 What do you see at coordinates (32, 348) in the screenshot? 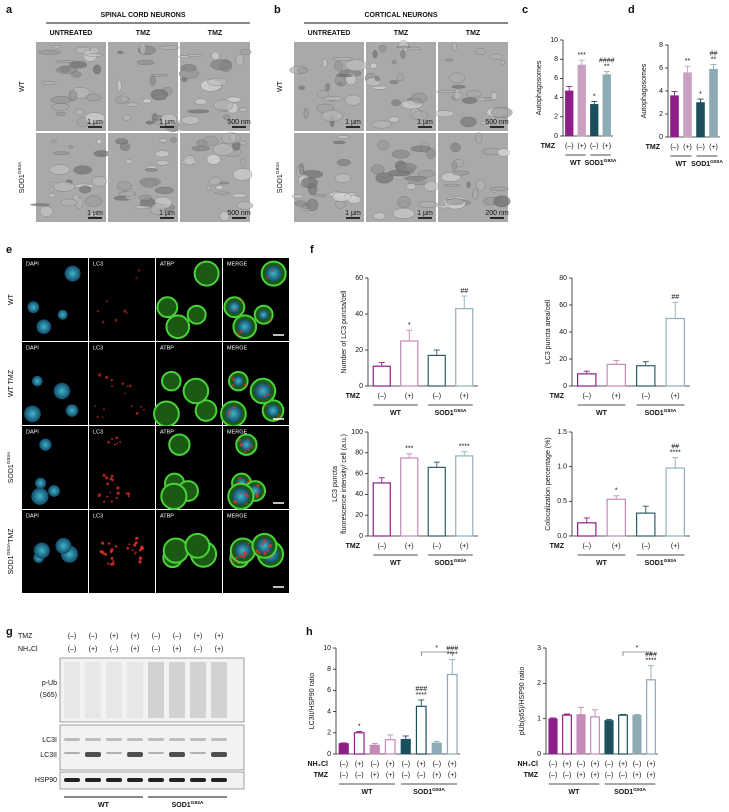
I see `channel-label: DAPI` at bounding box center [32, 348].